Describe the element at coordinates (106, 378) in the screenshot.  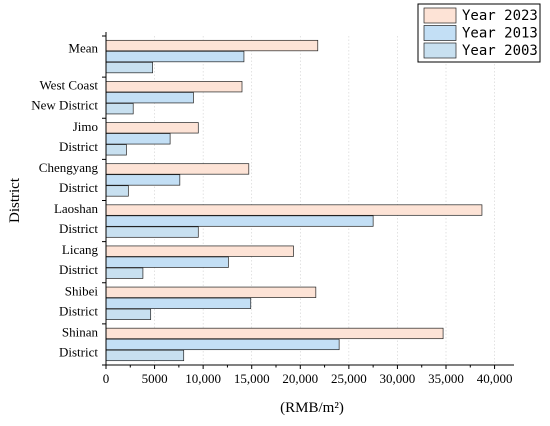
I see `x-tick-label: 0` at that location.